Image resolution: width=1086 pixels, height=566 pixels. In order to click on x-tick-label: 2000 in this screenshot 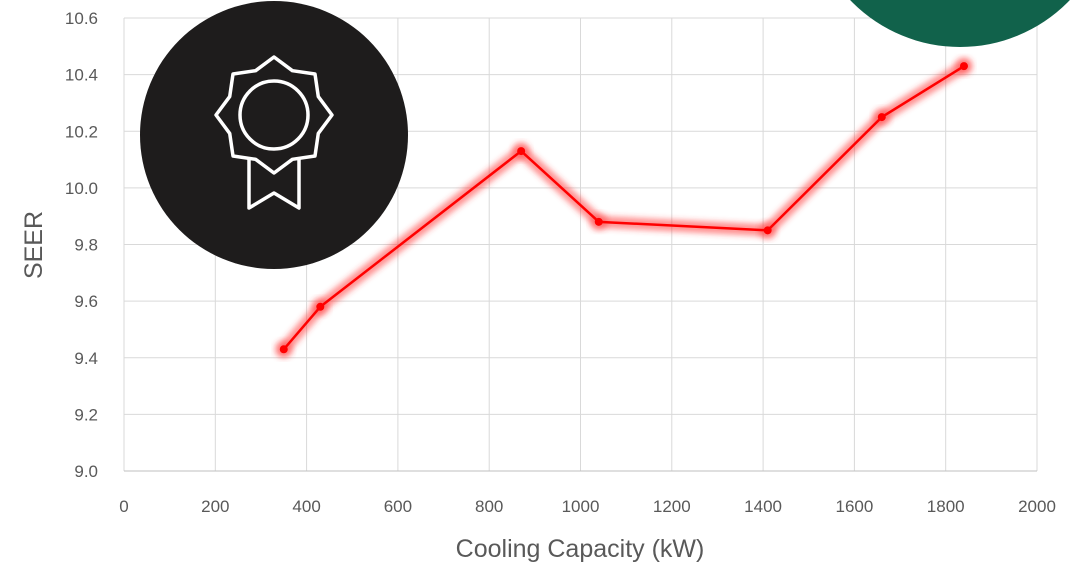, I will do `click(1037, 506)`.